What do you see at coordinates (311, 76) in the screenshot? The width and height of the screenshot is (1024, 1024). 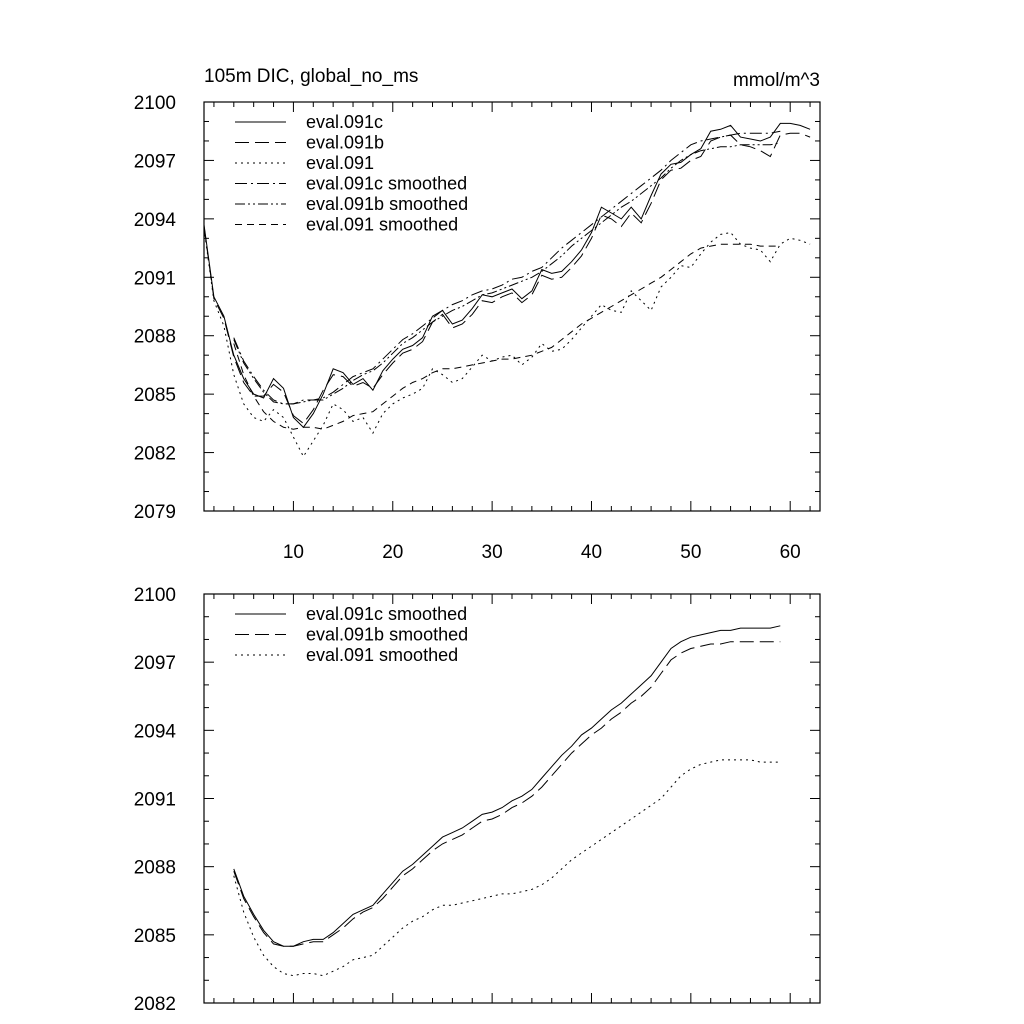 I see `chart-title: 105m DIC, global_no_ms` at bounding box center [311, 76].